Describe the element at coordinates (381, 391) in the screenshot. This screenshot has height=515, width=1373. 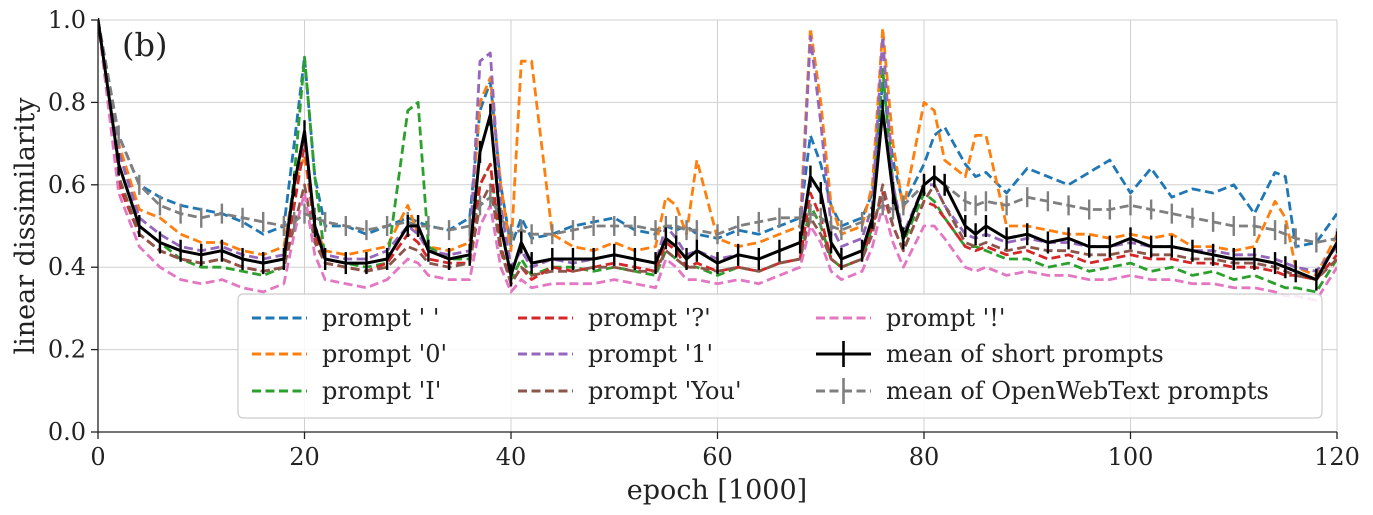
I see `legend-label: prompt 'I'` at that location.